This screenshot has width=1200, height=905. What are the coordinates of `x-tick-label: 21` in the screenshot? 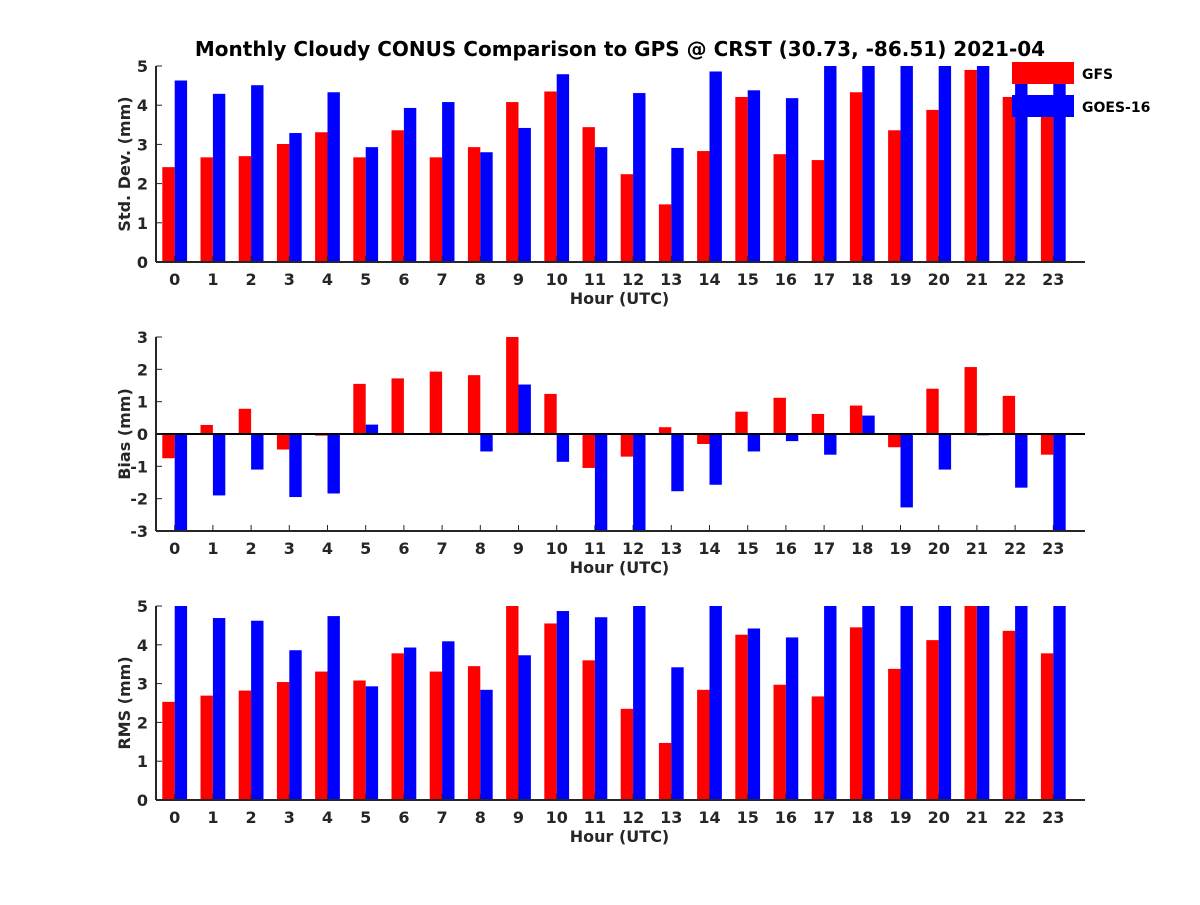 It's located at (977, 279).